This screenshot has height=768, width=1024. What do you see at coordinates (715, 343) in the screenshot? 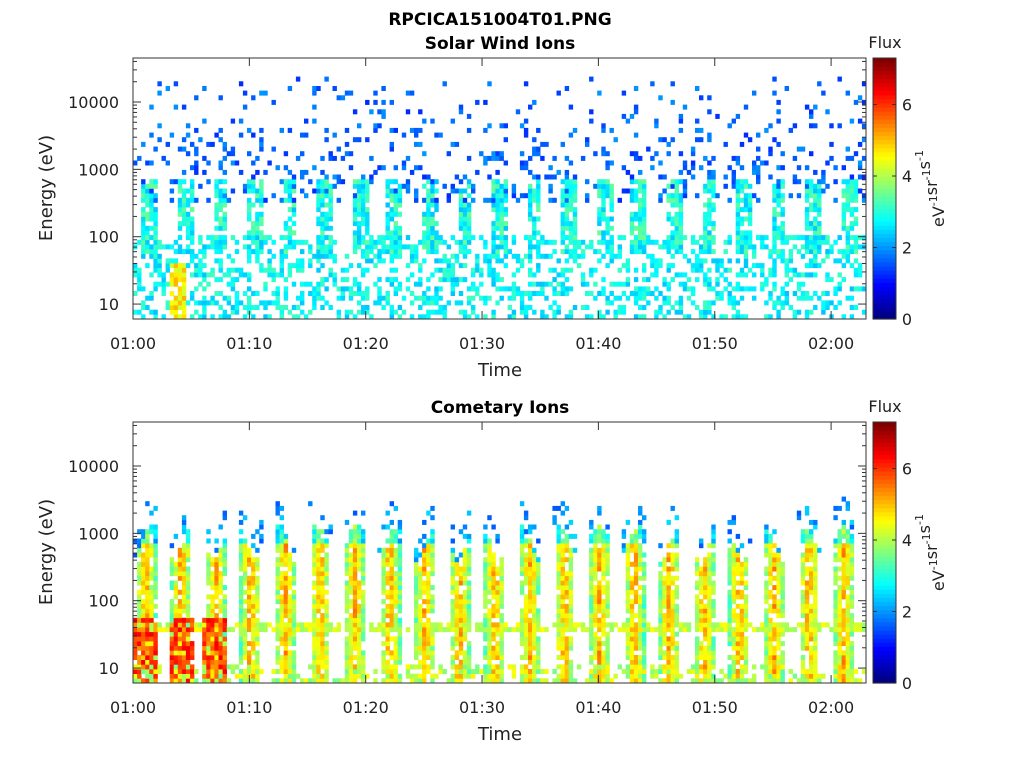
I see `x-tick-label: 01:50` at bounding box center [715, 343].